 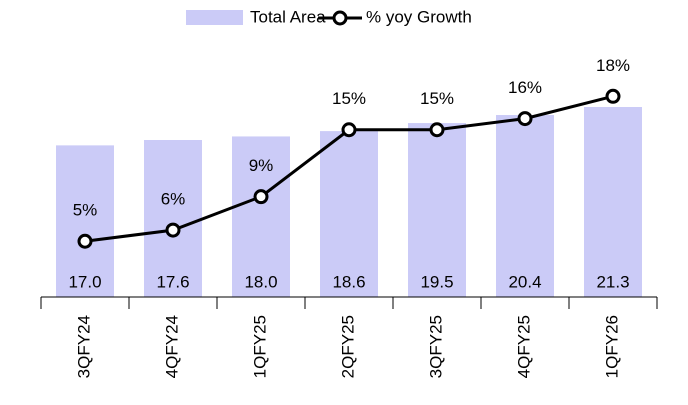 What do you see at coordinates (288, 16) in the screenshot?
I see `legend-label: Total Area` at bounding box center [288, 16].